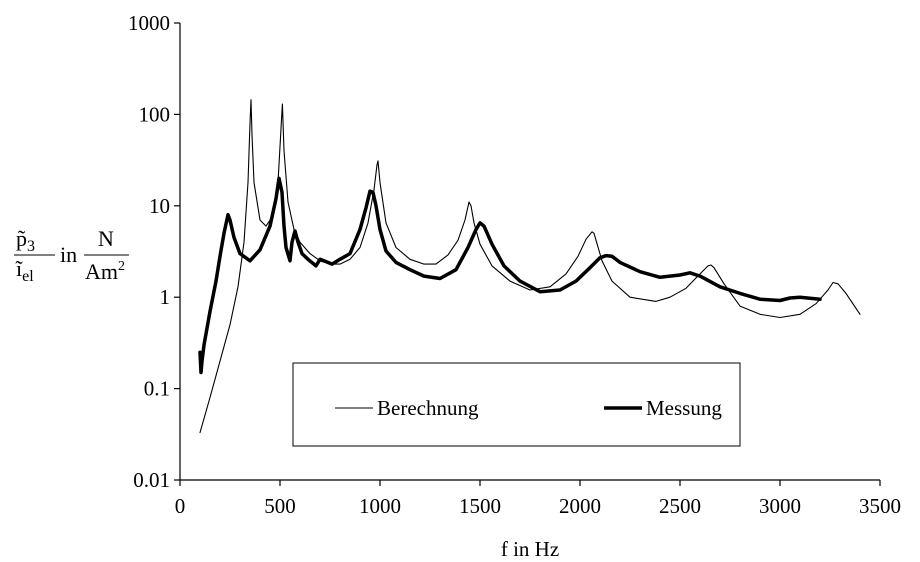  I want to click on y-axis-label: p̃3 ĩel in N Am2, so click(71, 255).